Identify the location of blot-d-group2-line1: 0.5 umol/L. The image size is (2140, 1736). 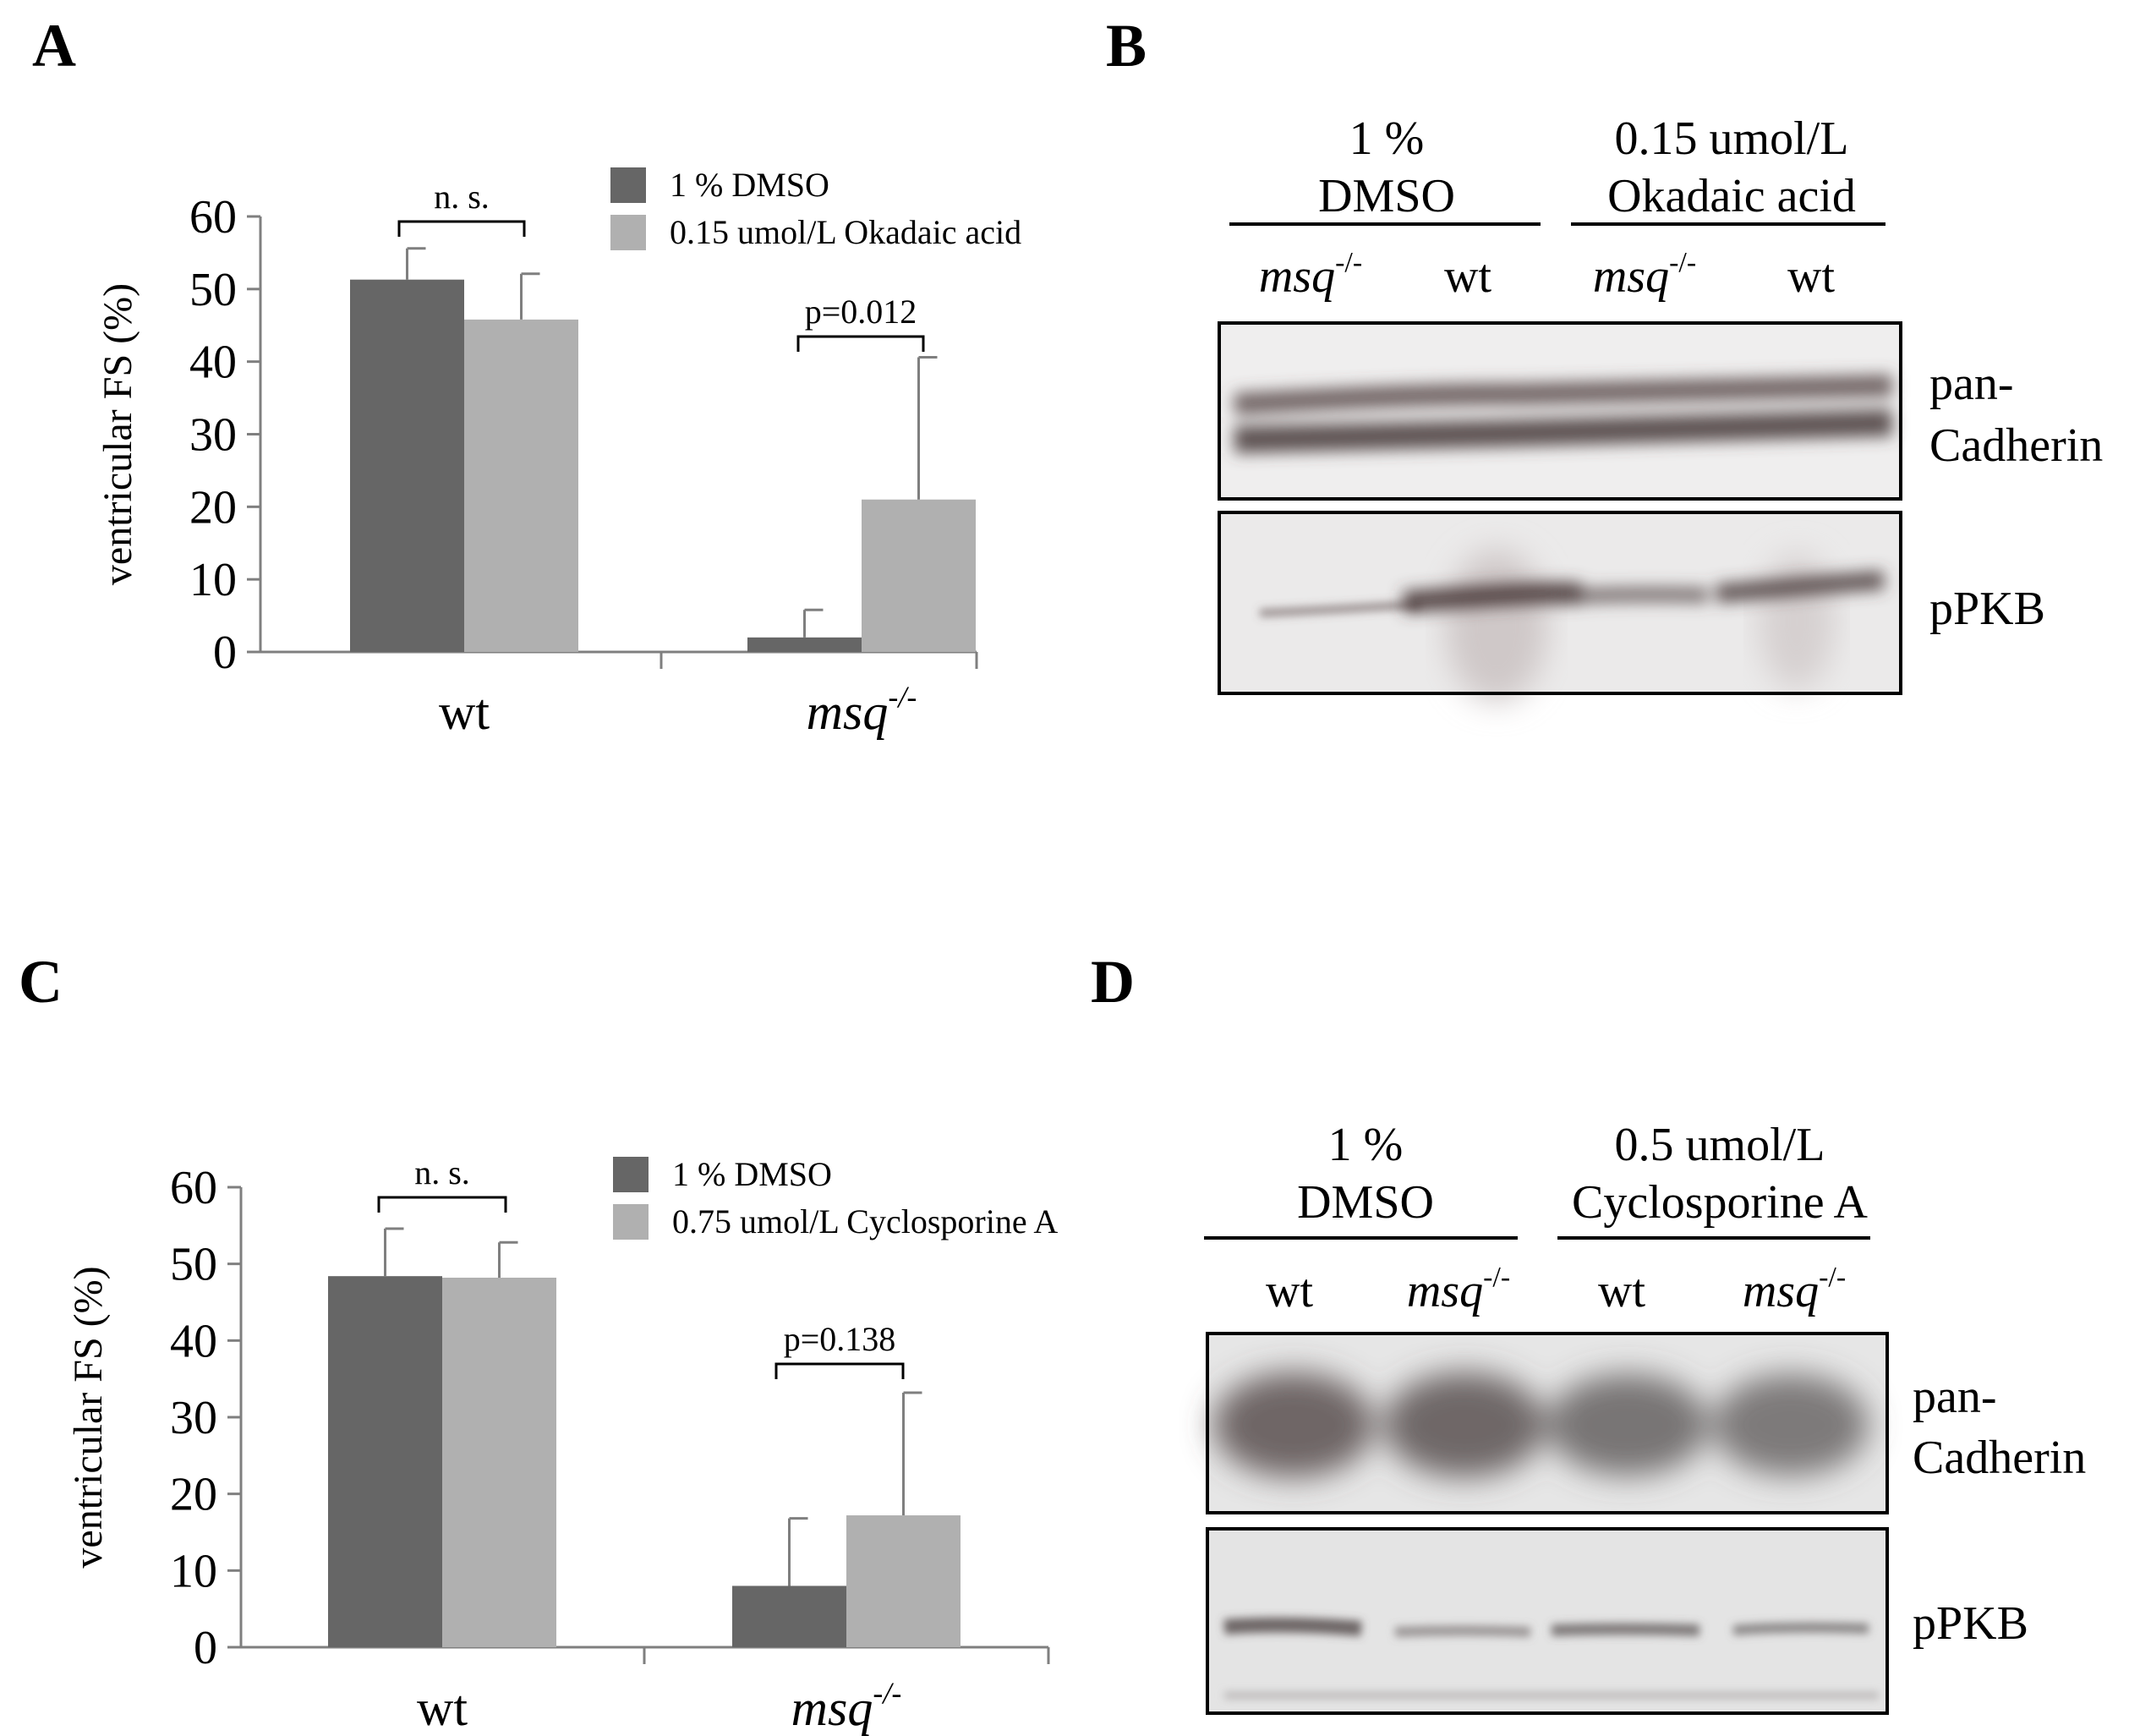
(1720, 1145).